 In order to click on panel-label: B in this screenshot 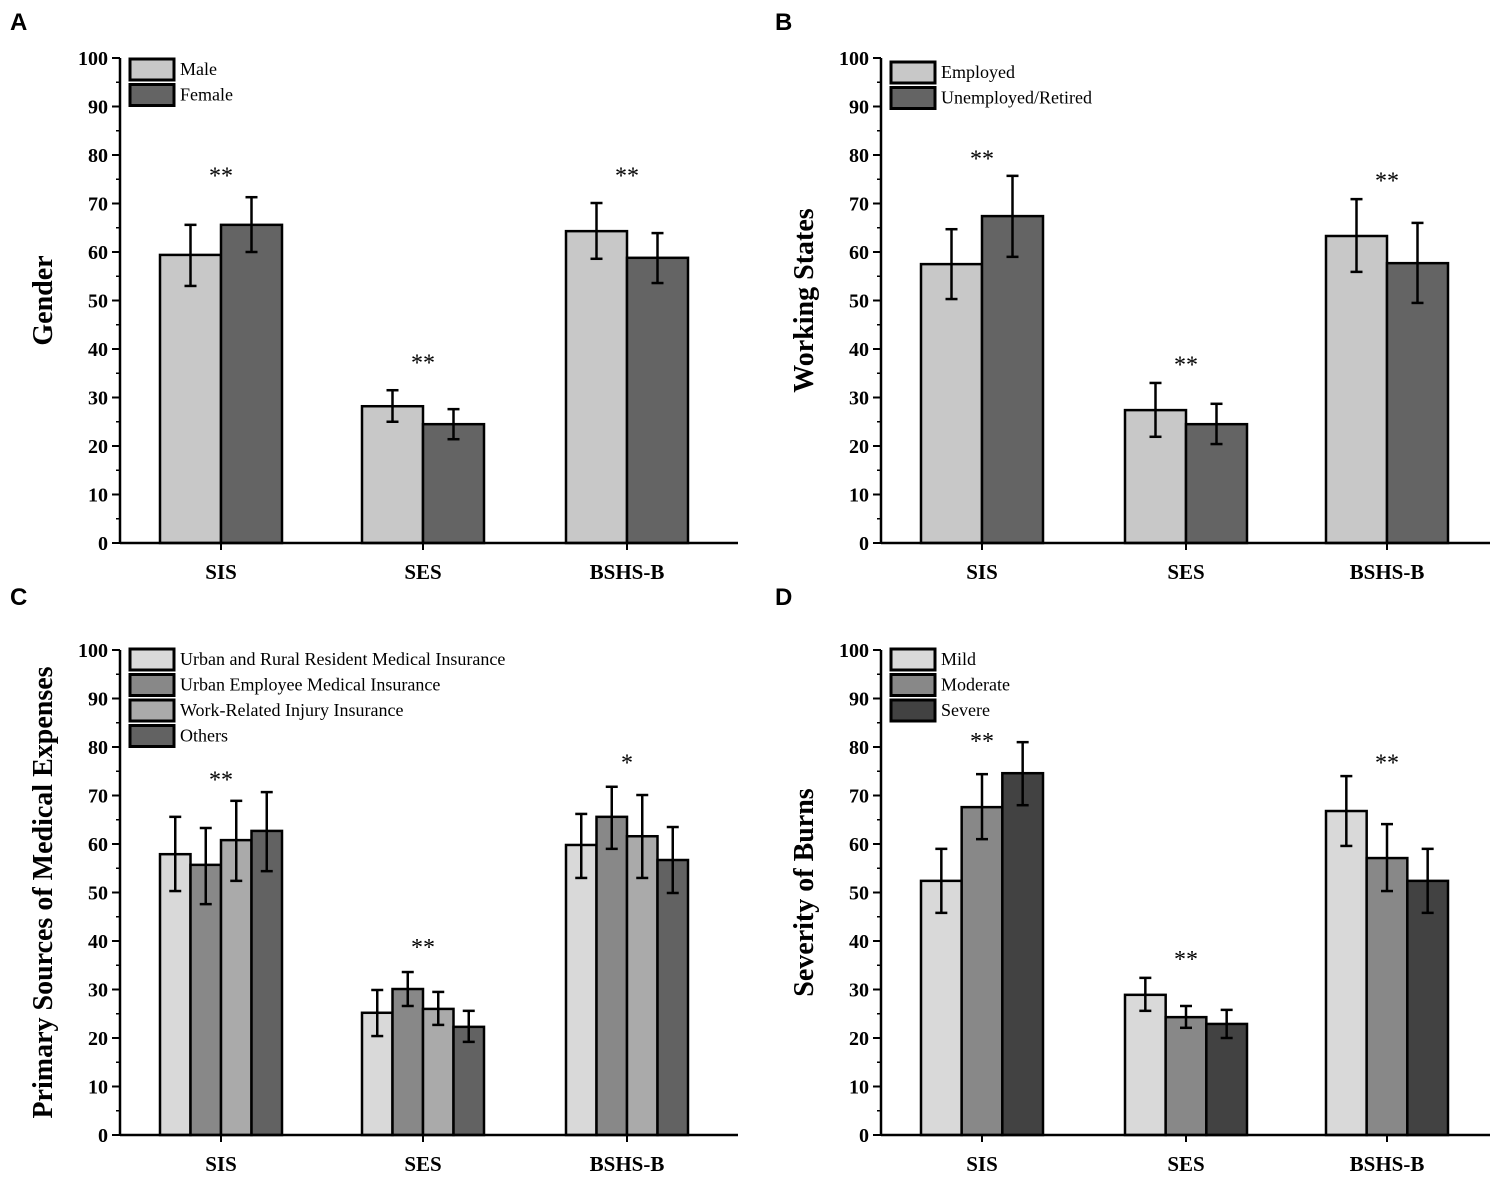, I will do `click(783, 22)`.